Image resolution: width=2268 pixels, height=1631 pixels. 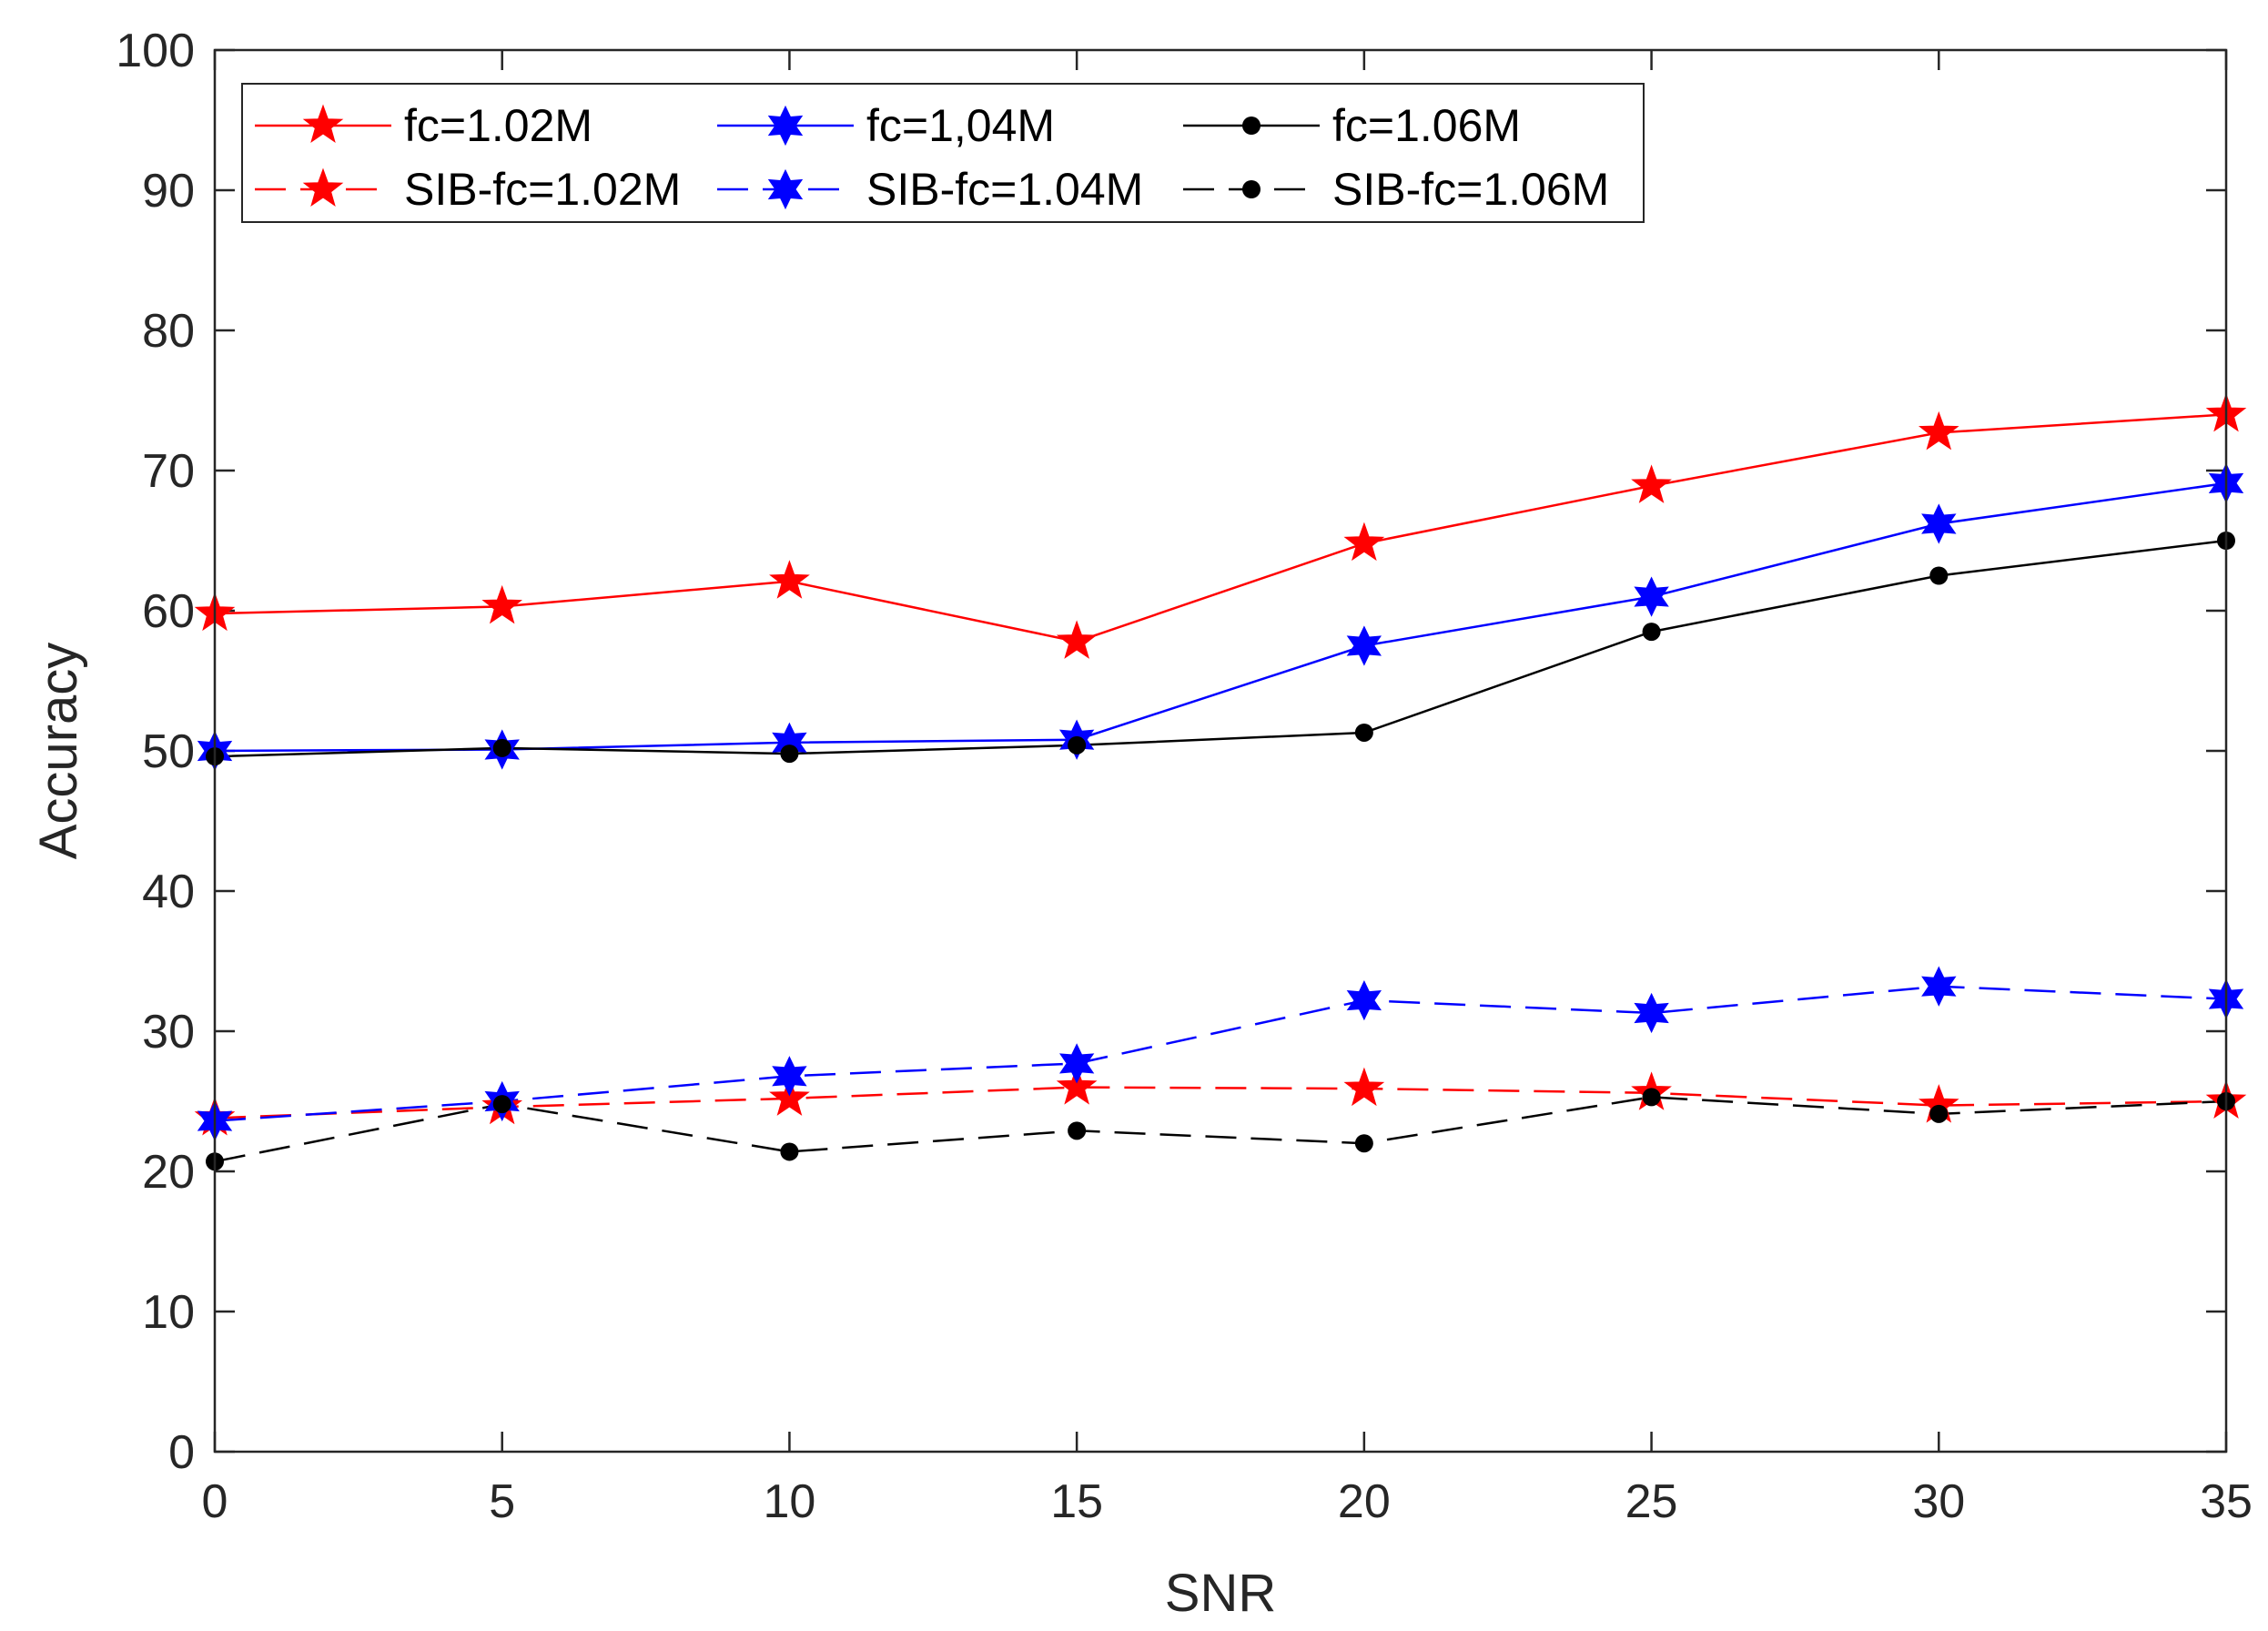 What do you see at coordinates (1426, 125) in the screenshot?
I see `legend-label-series-3: fc=1.06M` at bounding box center [1426, 125].